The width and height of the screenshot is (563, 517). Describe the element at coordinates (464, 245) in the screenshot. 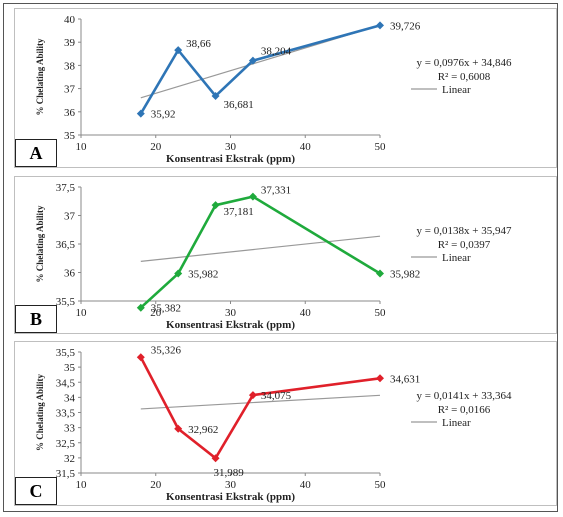

I see `trend-r2: R² = 0,0397` at that location.